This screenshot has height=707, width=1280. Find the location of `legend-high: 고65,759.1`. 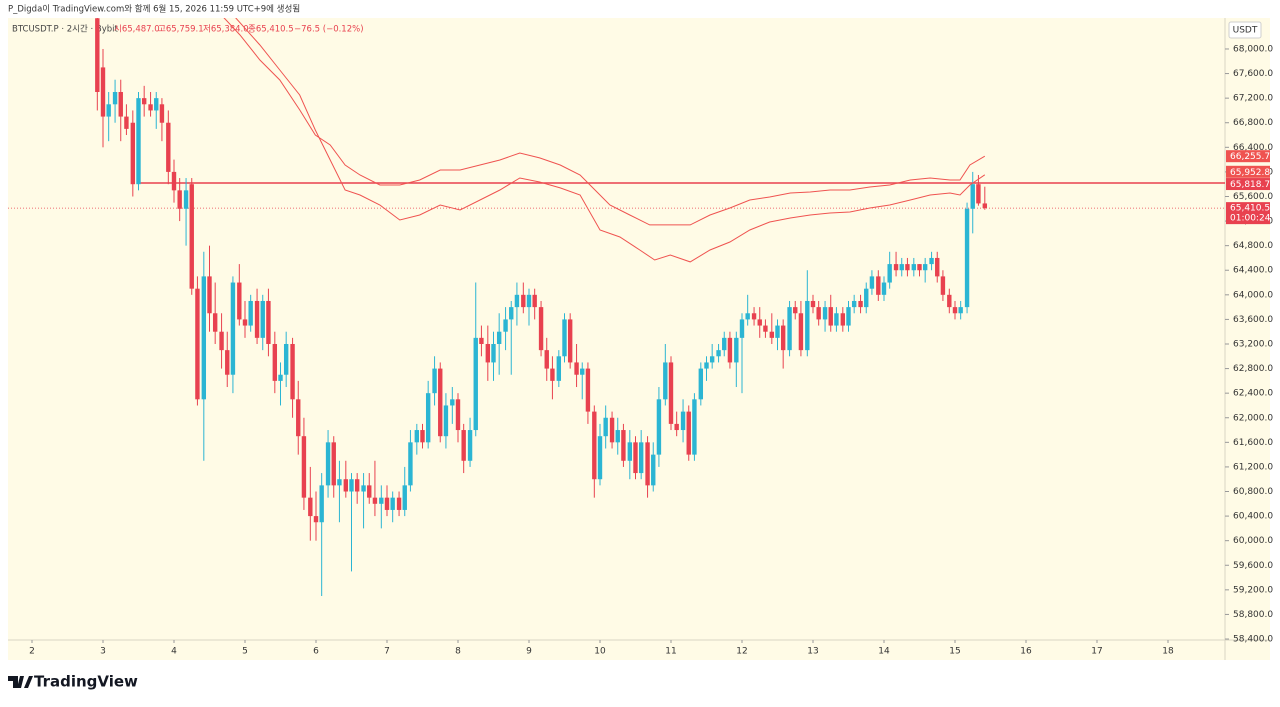

legend-high: 고65,759.1 is located at coordinates (181, 30).